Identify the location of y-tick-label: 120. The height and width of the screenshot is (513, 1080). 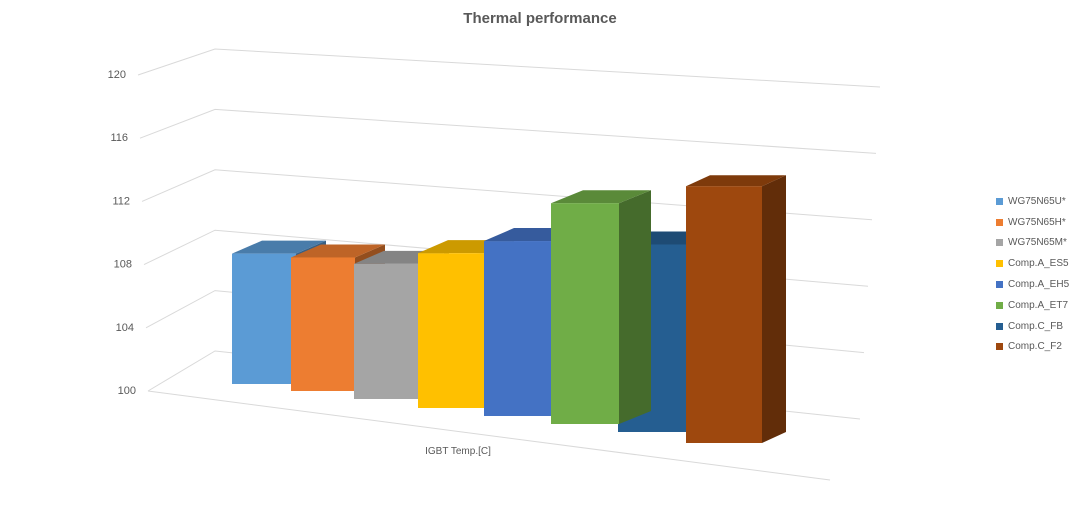
(117, 75).